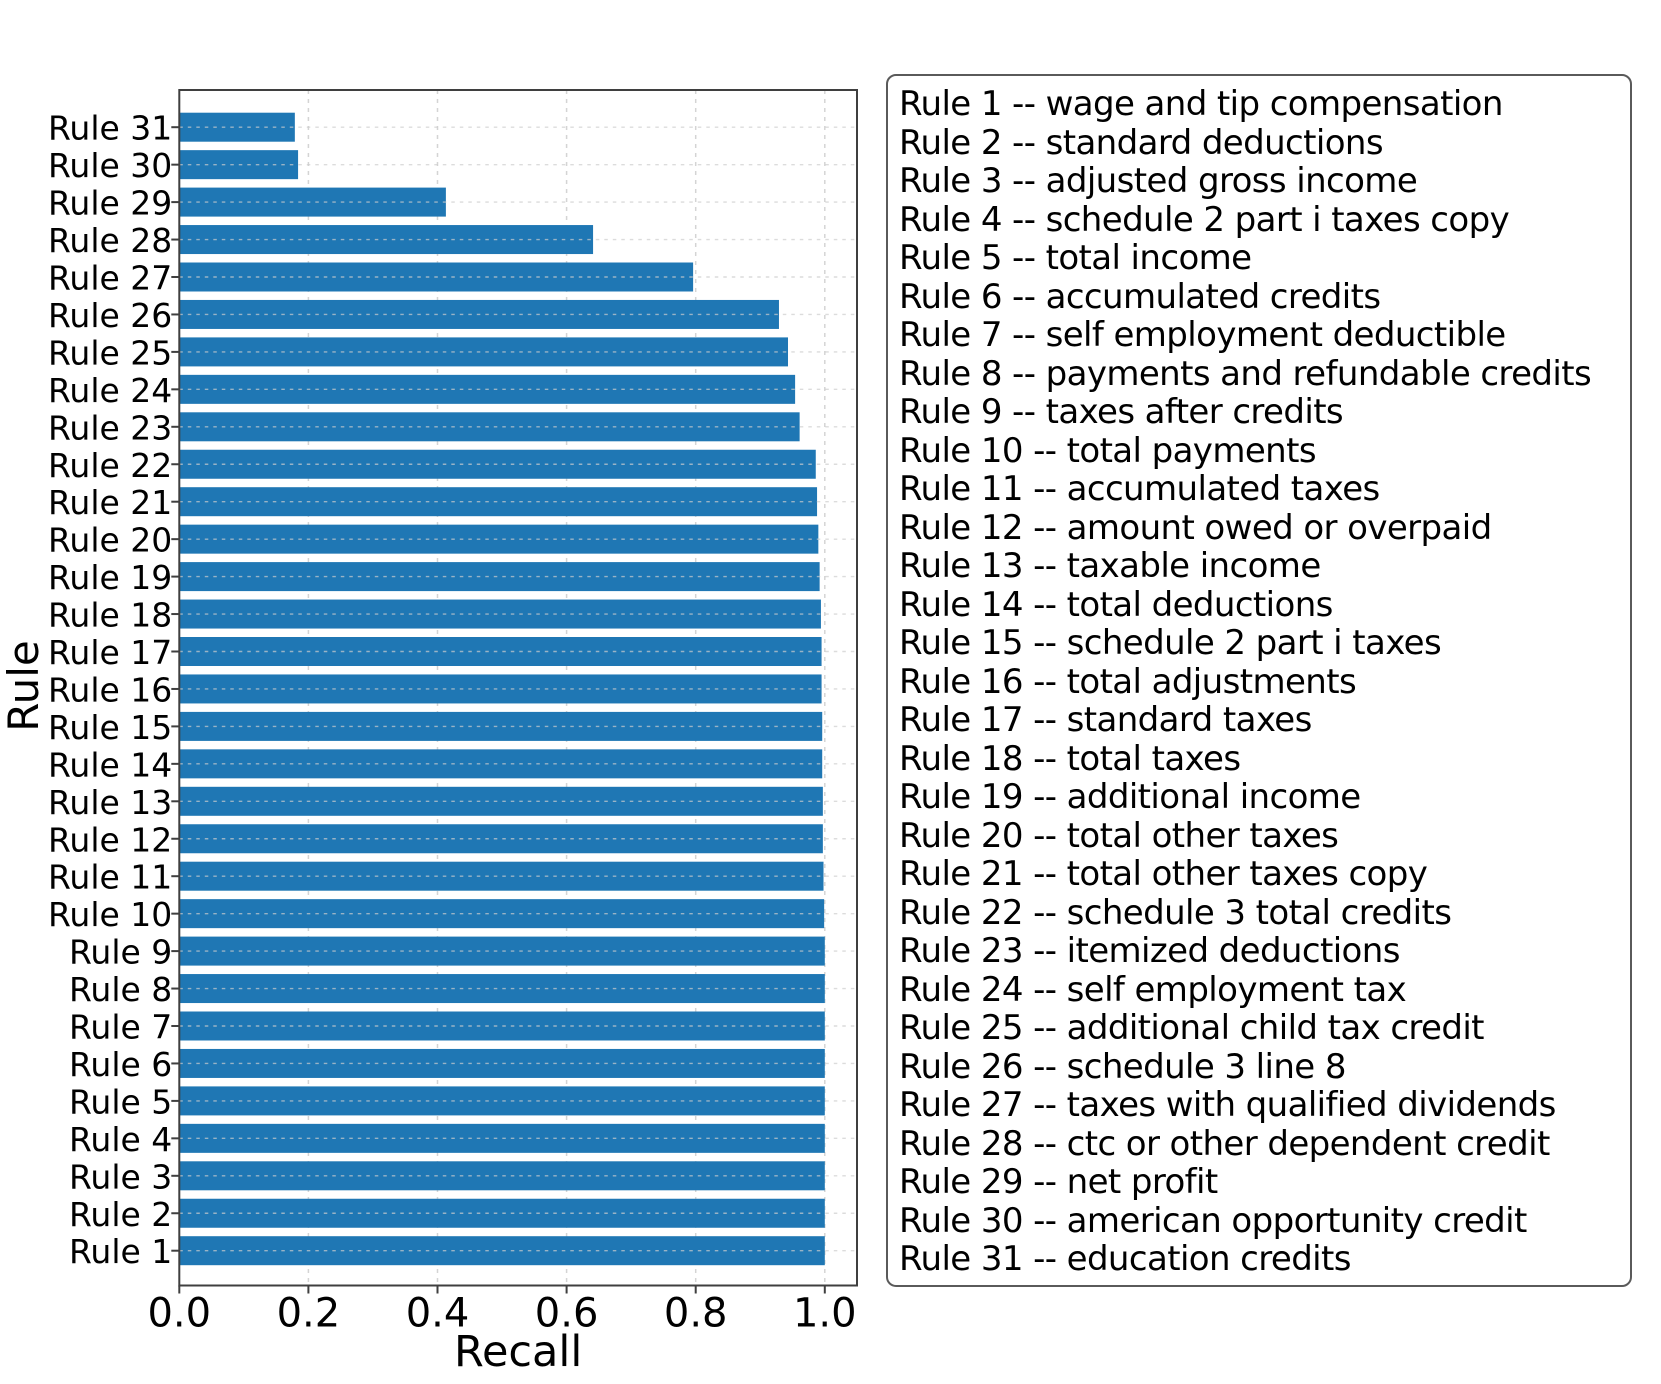 This screenshot has width=1661, height=1384. I want to click on y-tick-label: Rule 5, so click(120, 1101).